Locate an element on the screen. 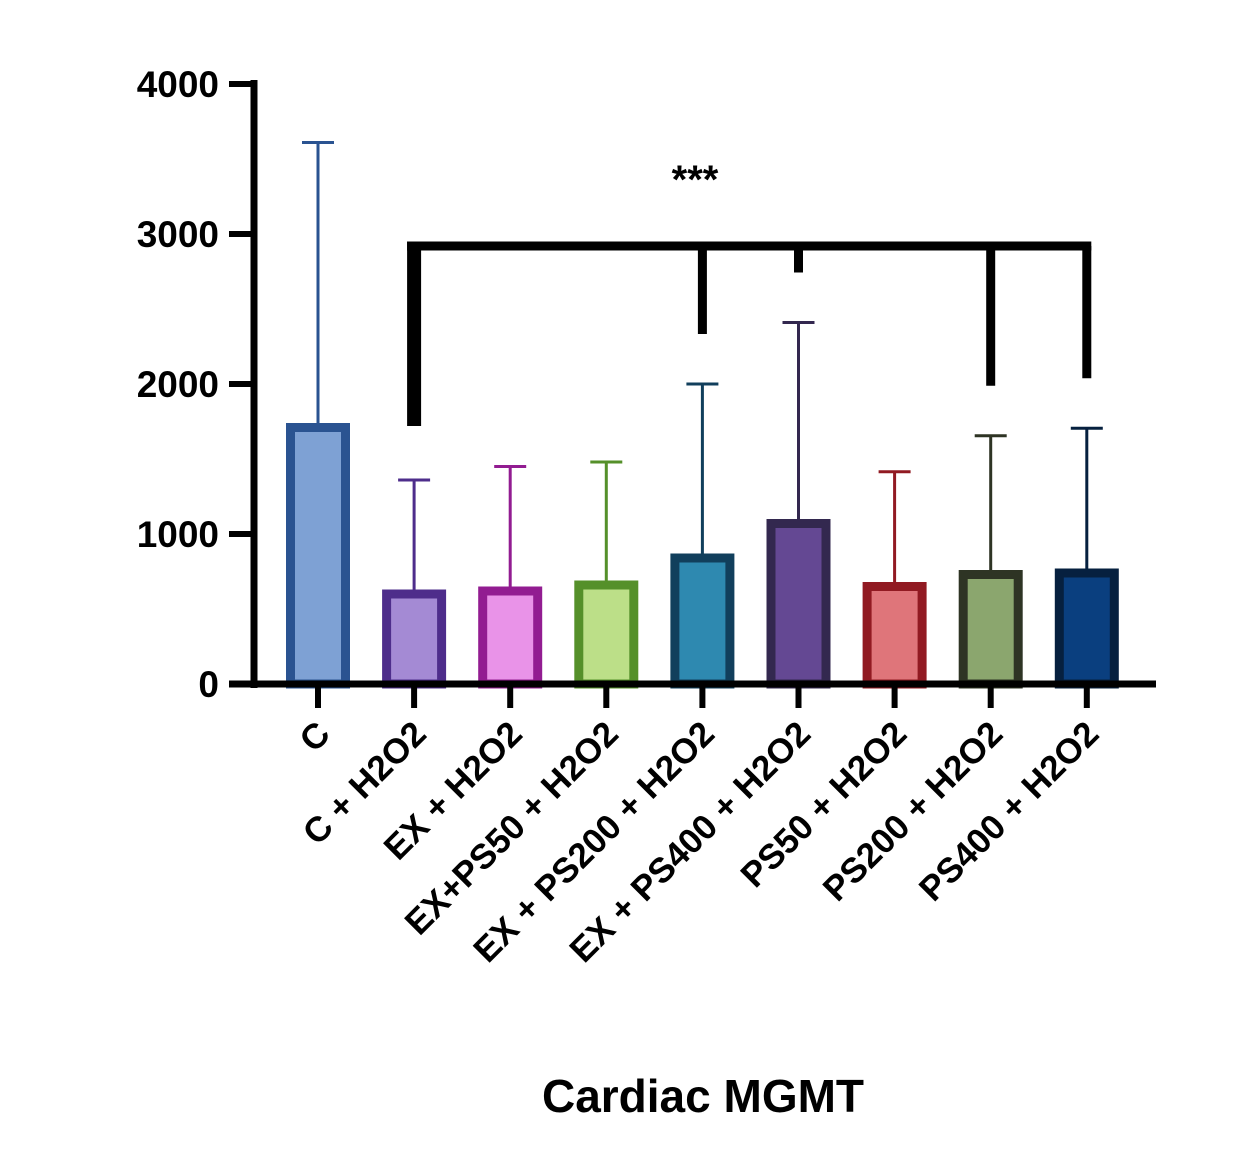 The width and height of the screenshot is (1242, 1167). x-tick-label-ps50-h2o2: PS50 + H2O2 is located at coordinates (823, 804).